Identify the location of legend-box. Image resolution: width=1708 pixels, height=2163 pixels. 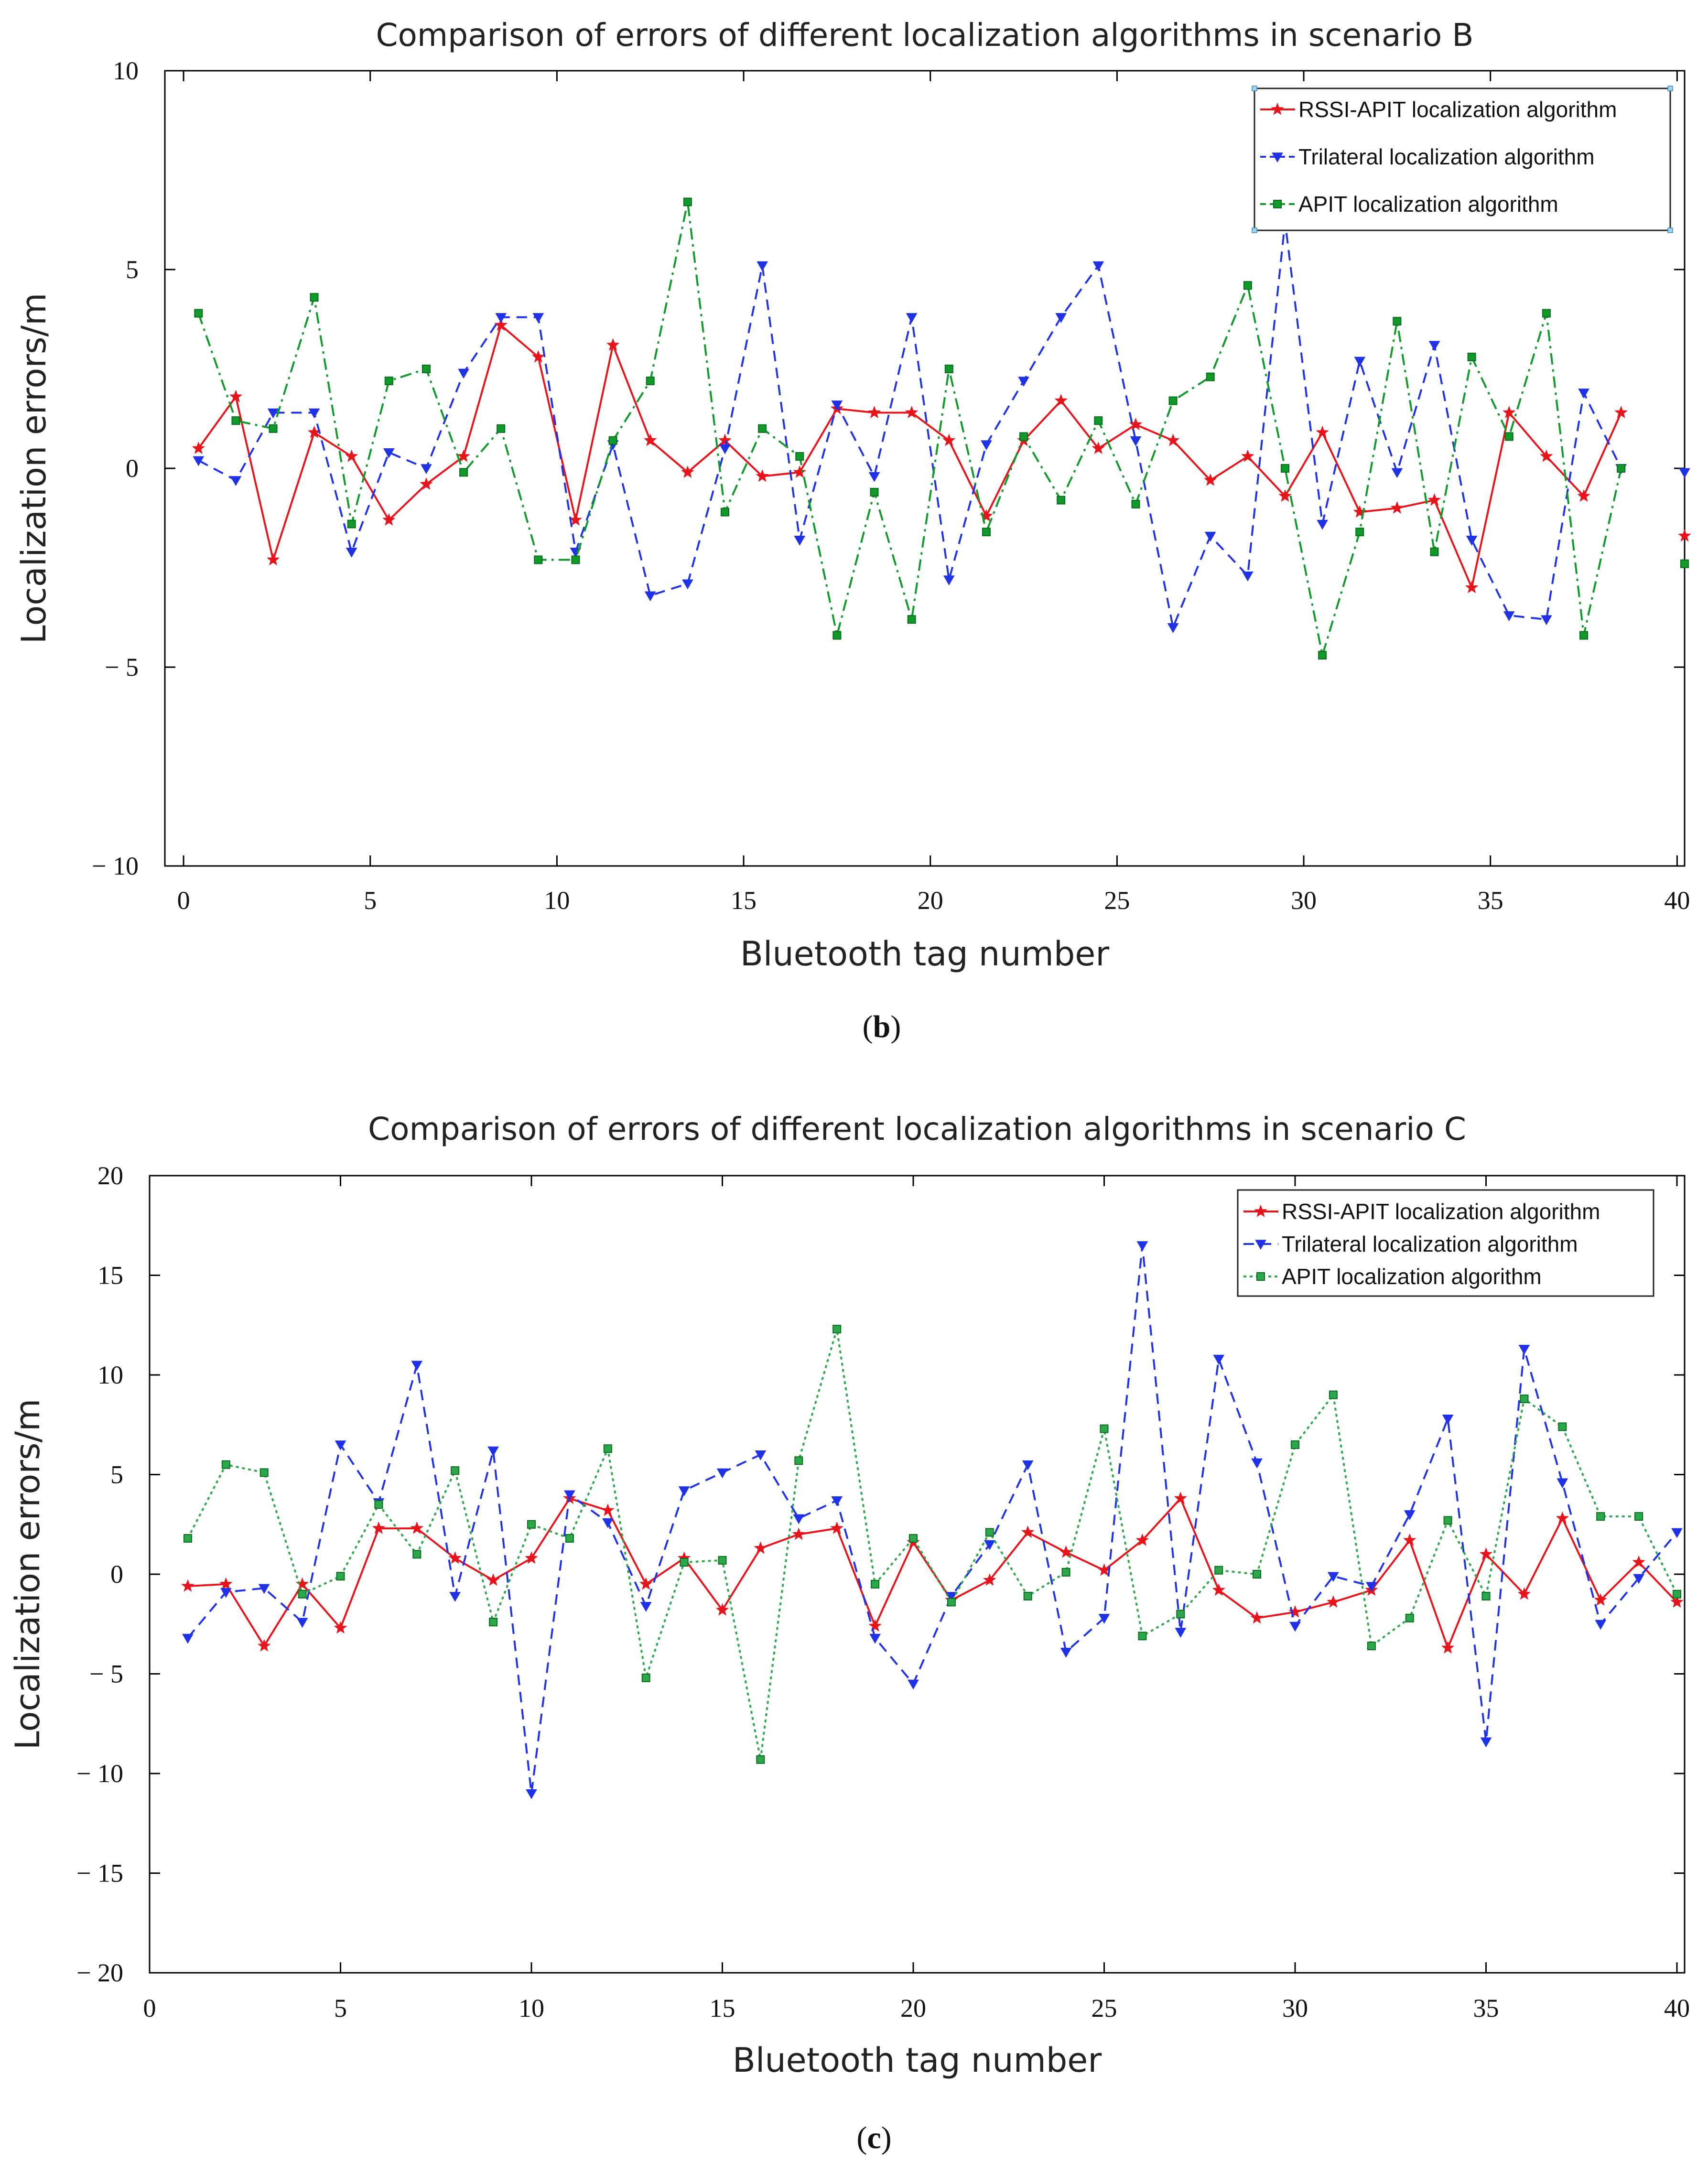
(1445, 1243).